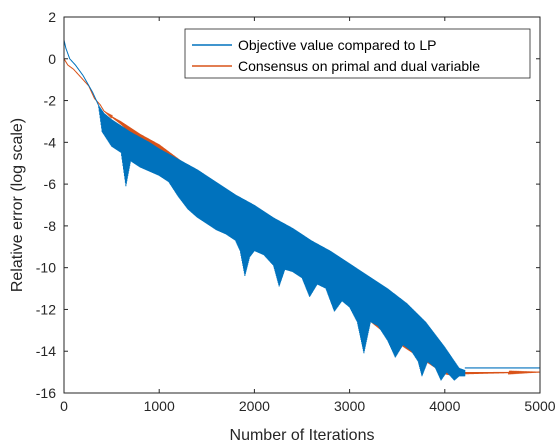  Describe the element at coordinates (337, 45) in the screenshot. I see `legend-label-objective: Objective value compared to LP` at that location.